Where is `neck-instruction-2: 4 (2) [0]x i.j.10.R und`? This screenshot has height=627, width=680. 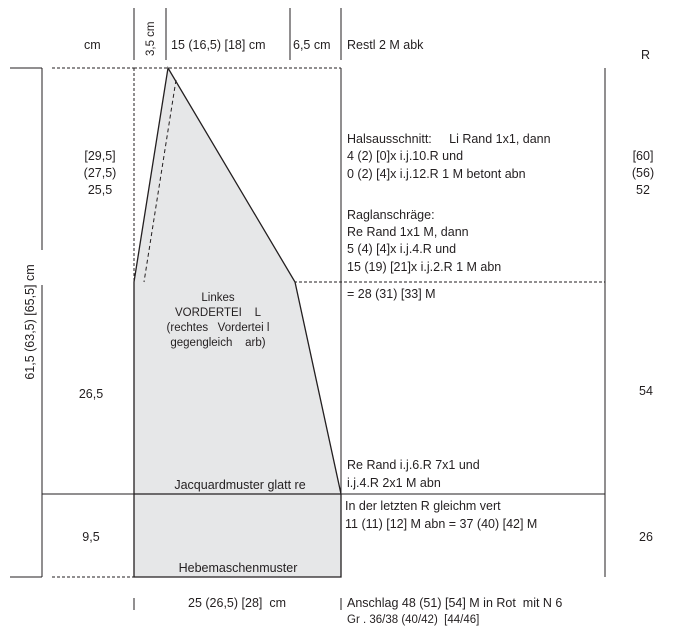
neck-instruction-2: 4 (2) [0]x i.j.10.R und is located at coordinates (405, 156).